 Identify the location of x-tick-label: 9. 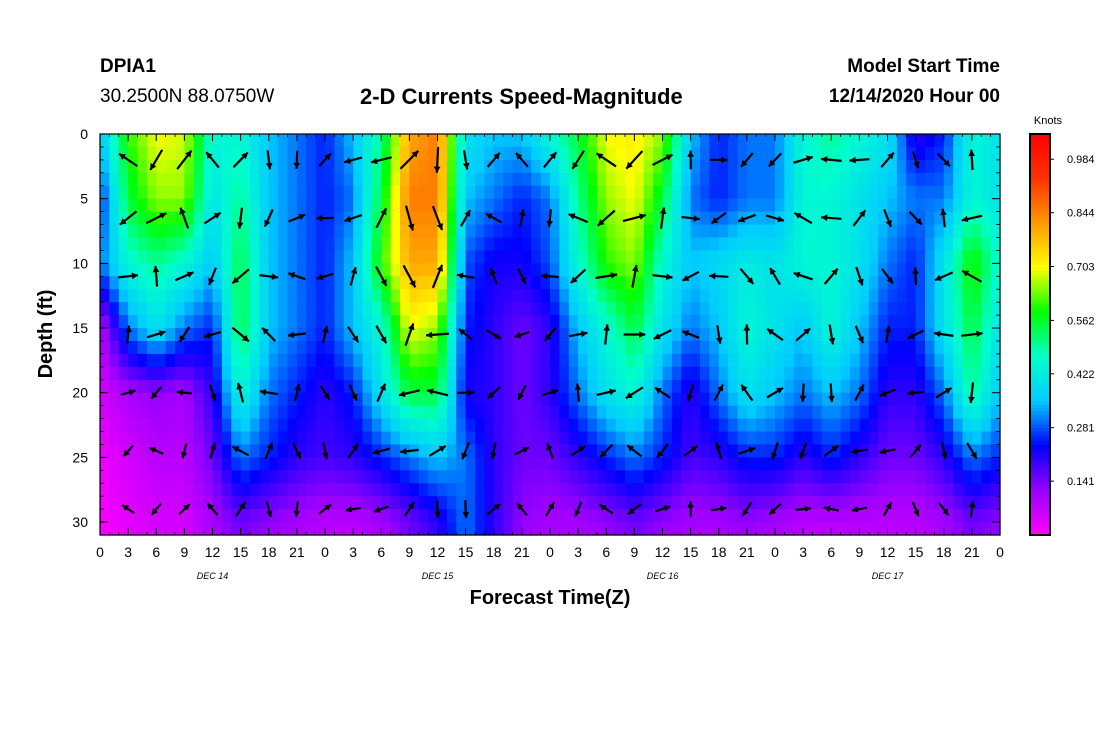
(409, 552).